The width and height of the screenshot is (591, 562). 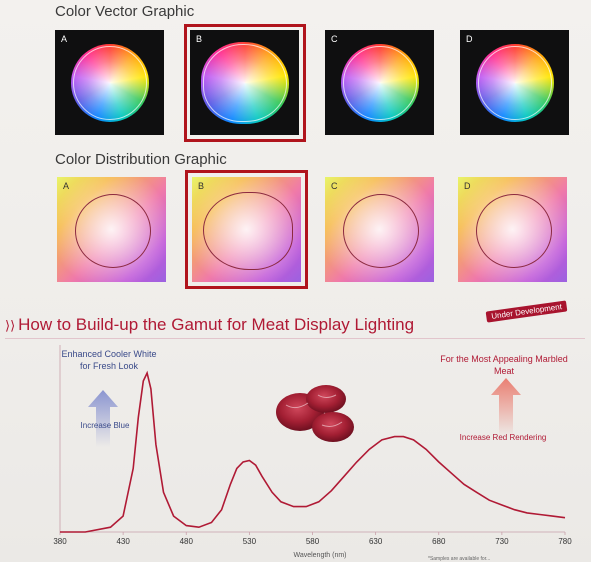 I want to click on x-tick-label: 630, so click(x=376, y=541).